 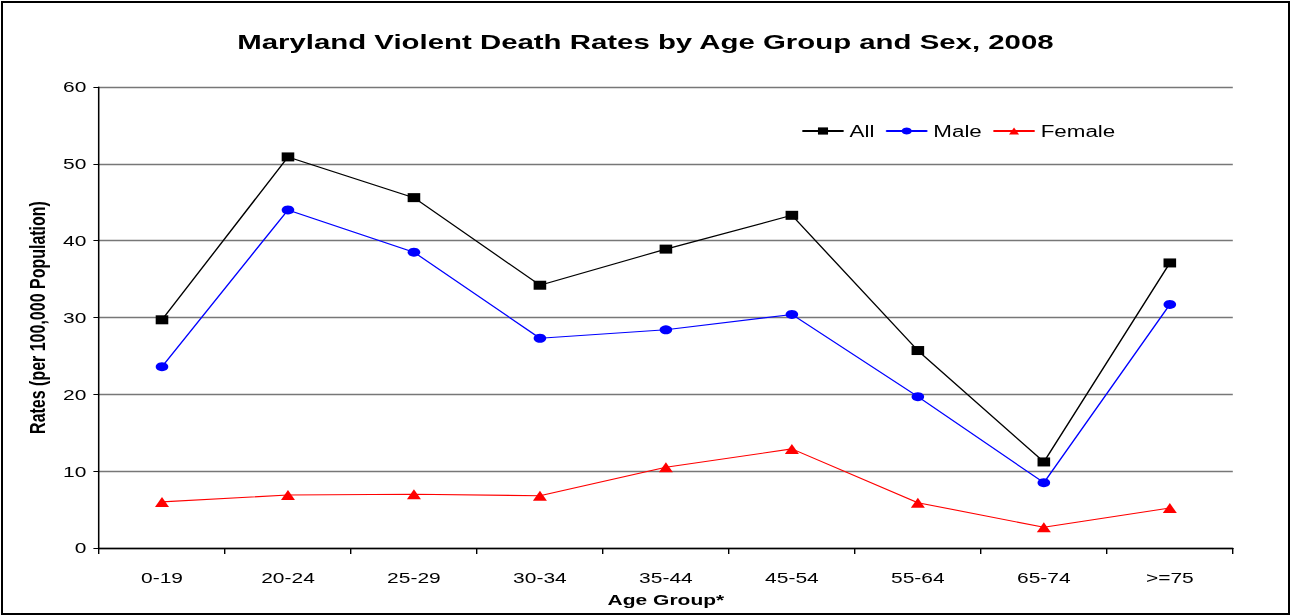 I want to click on legend-label: Female, so click(x=1078, y=131).